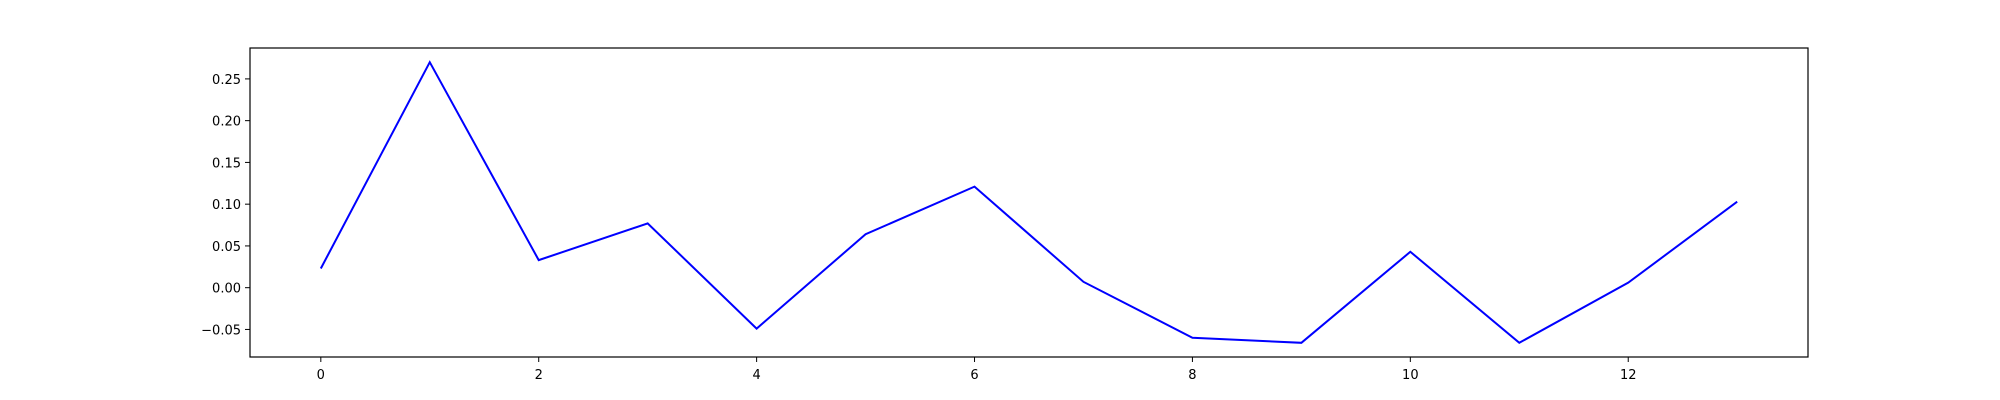 The height and width of the screenshot is (400, 2000). Describe the element at coordinates (226, 80) in the screenshot. I see `y-tick-label: 0.25` at that location.